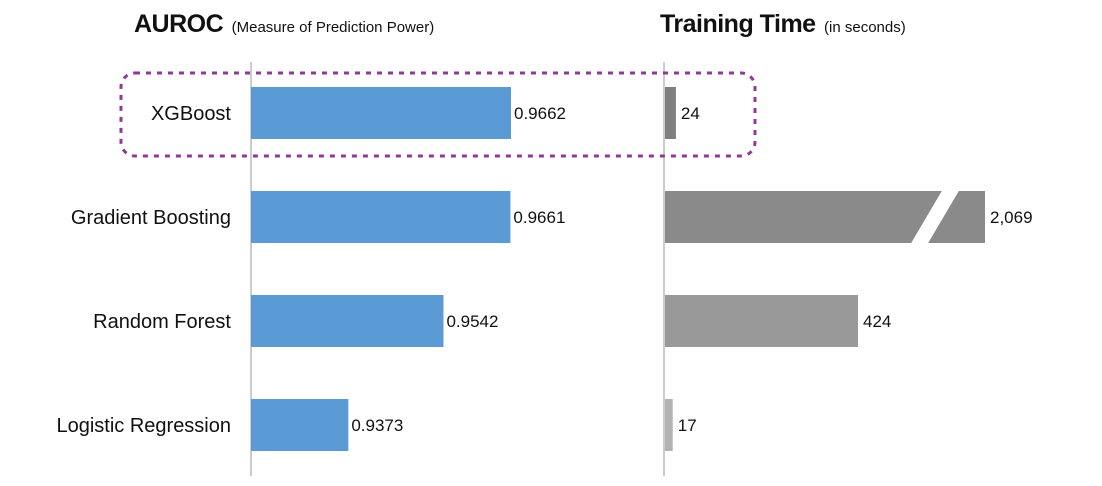 The height and width of the screenshot is (486, 1102). What do you see at coordinates (143, 426) in the screenshot?
I see `category-label: Logistic Regression` at bounding box center [143, 426].